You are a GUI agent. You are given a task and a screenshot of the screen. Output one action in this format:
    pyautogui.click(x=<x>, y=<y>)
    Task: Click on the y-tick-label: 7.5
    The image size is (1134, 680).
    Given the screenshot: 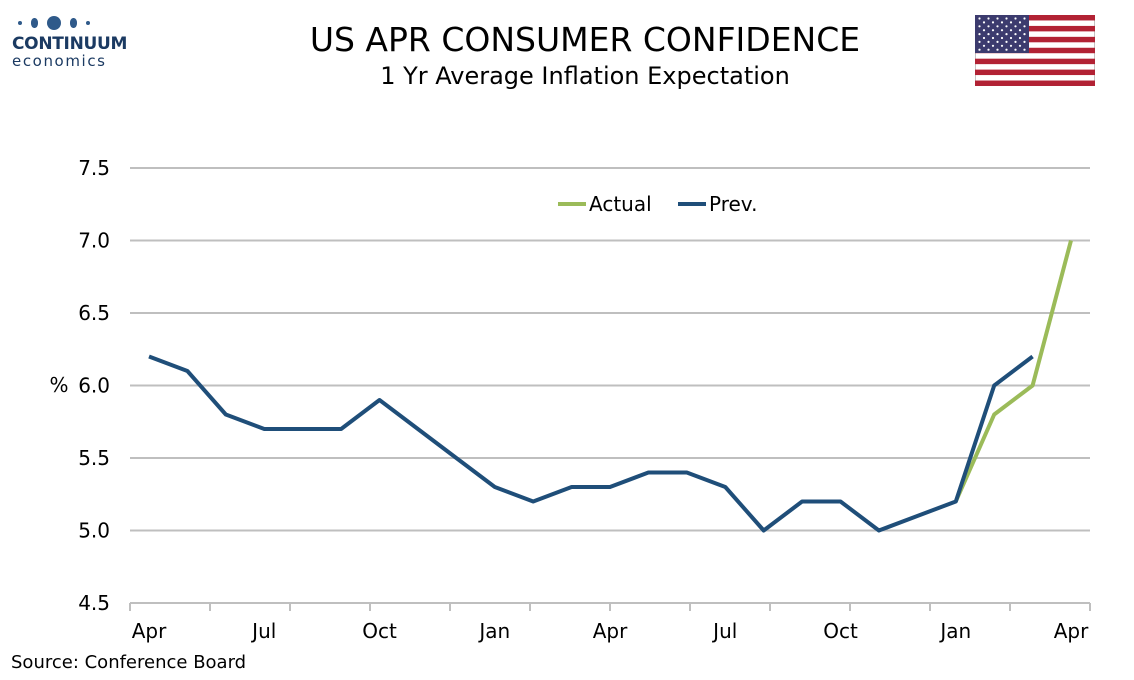 What is the action you would take?
    pyautogui.click(x=94, y=168)
    